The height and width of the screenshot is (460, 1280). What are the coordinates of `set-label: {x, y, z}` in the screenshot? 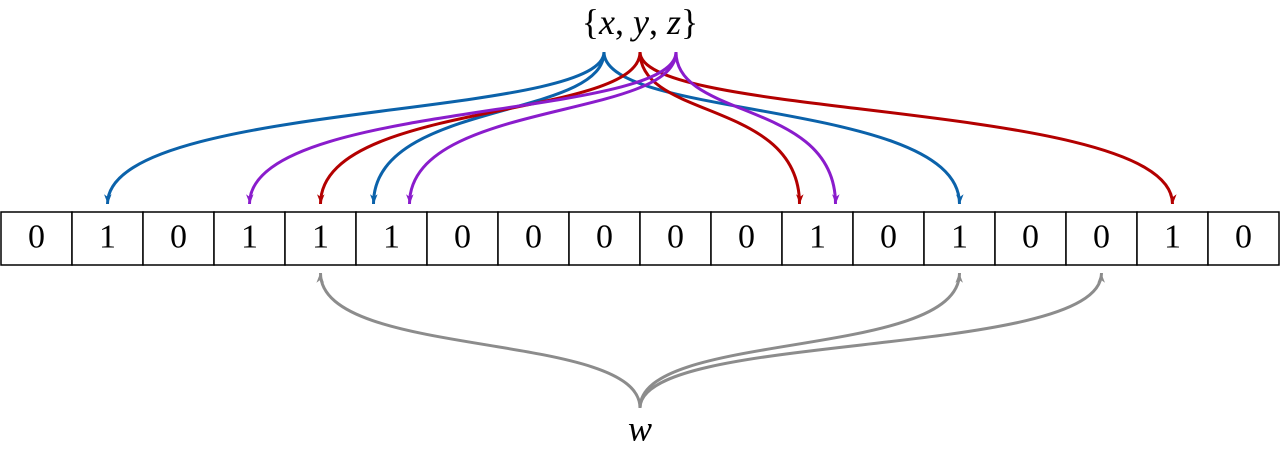 It's located at (640, 22).